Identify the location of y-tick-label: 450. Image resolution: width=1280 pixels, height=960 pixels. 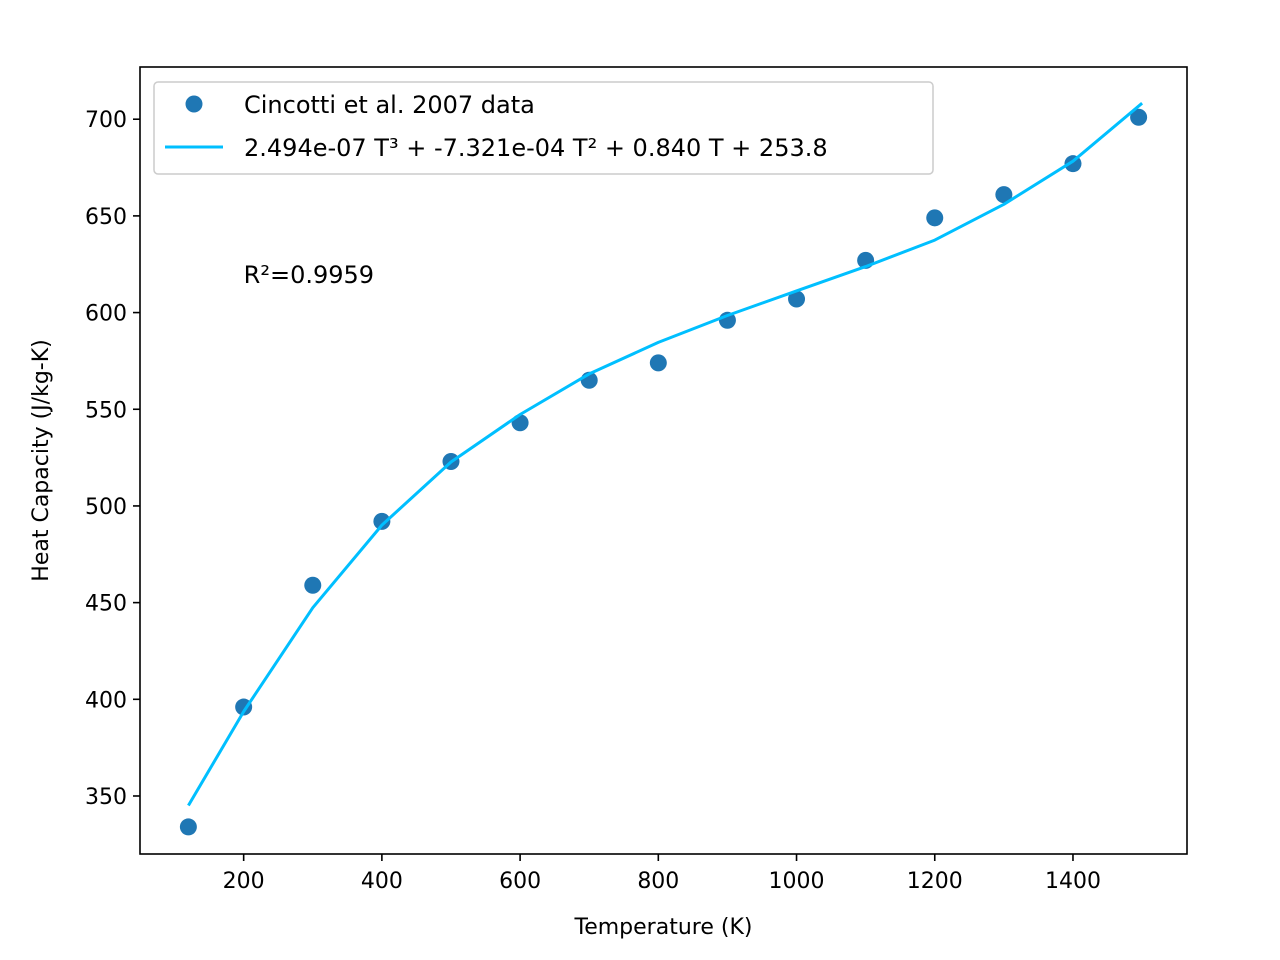
(106, 604).